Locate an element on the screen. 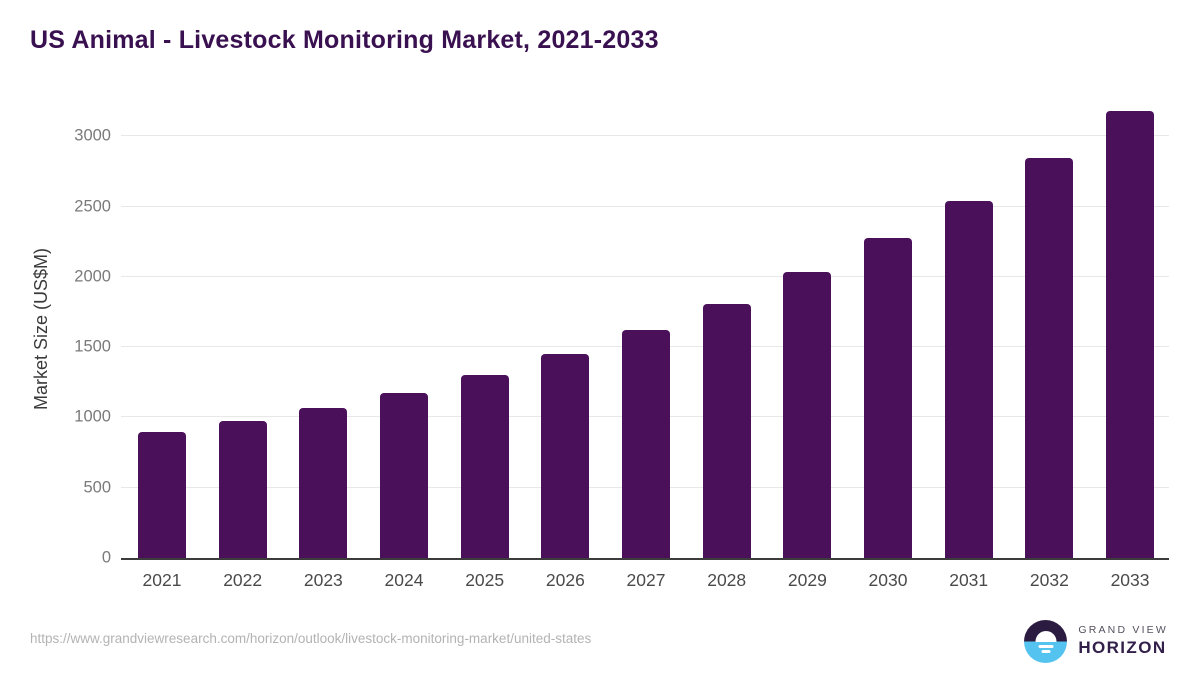 This screenshot has height=675, width=1200. logo-product-line: HORIZON is located at coordinates (1122, 648).